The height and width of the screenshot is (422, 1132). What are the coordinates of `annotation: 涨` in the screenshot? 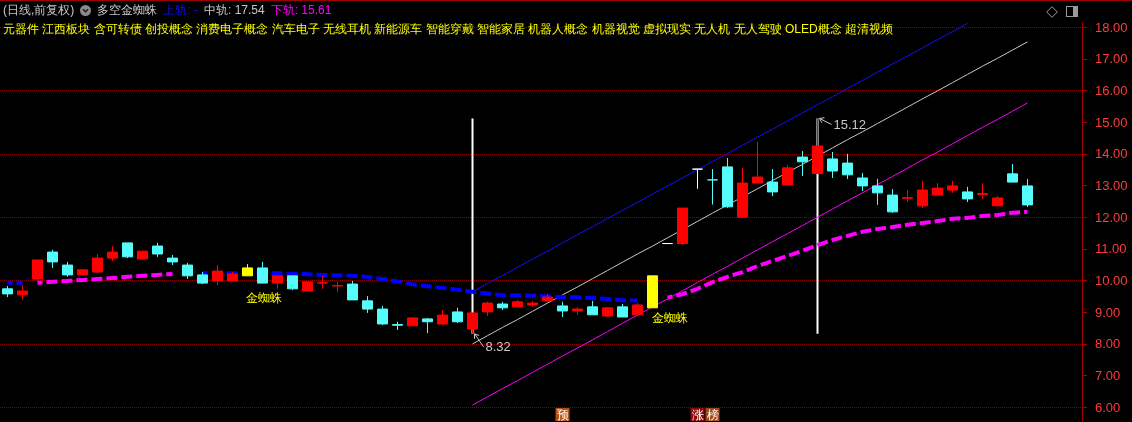 It's located at (697, 415).